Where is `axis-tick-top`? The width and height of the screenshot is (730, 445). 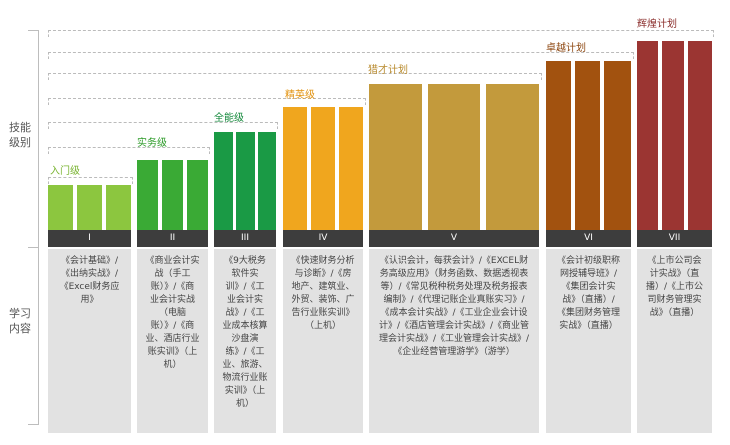
axis-tick-top is located at coordinates (33, 30).